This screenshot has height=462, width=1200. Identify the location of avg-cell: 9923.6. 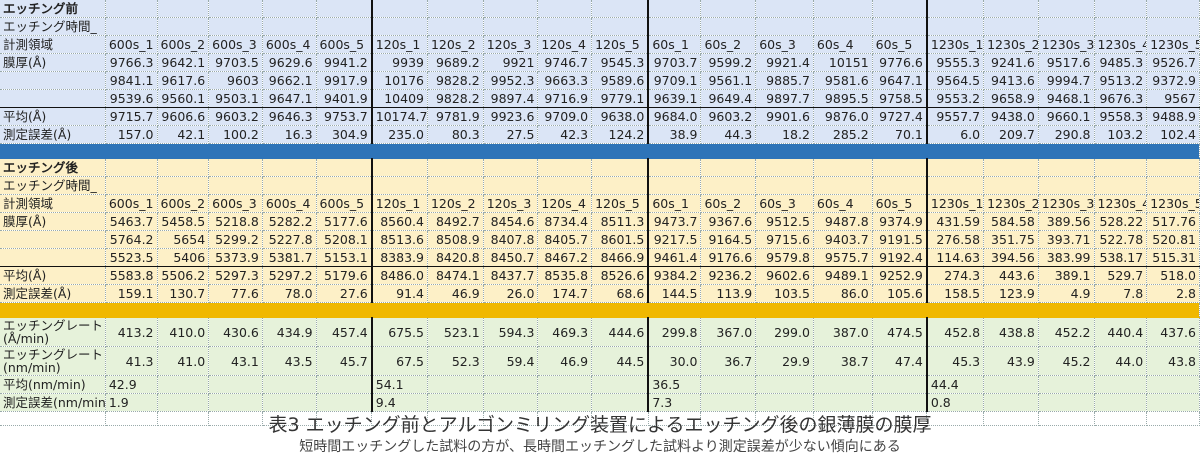
(511, 116).